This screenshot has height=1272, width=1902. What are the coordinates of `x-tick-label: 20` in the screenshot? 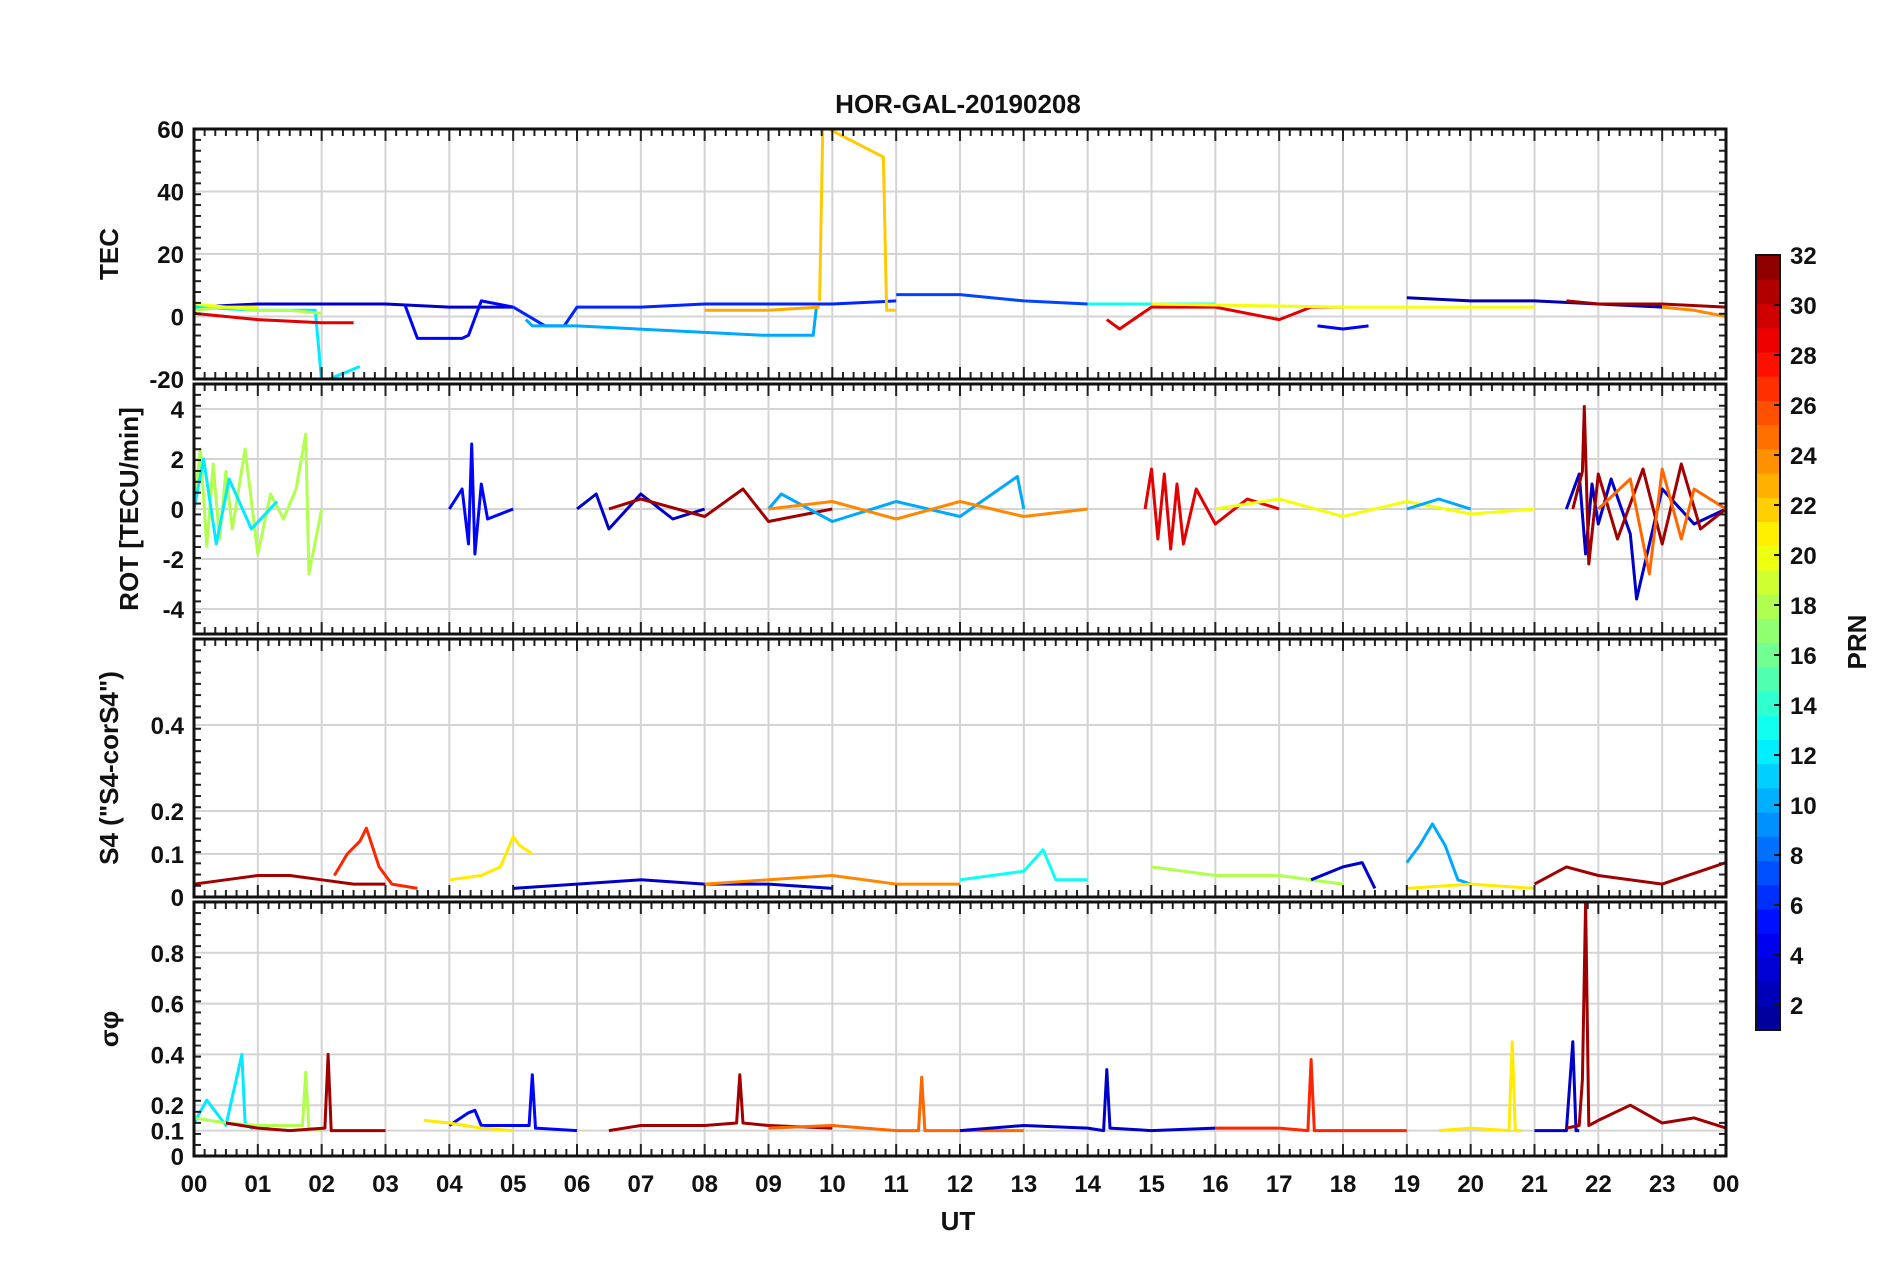 It's located at (1470, 1184).